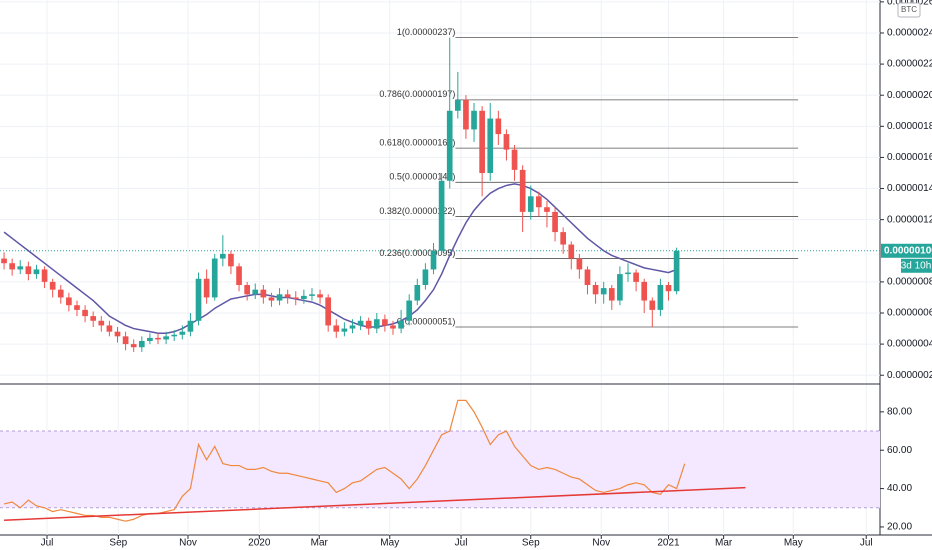 The height and width of the screenshot is (550, 932). I want to click on fib-label: 0.236(0.00000095), so click(417, 253).